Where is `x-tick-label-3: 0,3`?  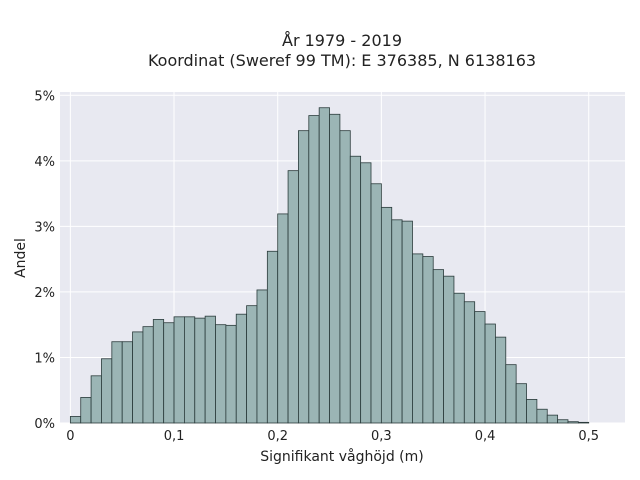 x-tick-label-3: 0,3 is located at coordinates (381, 436).